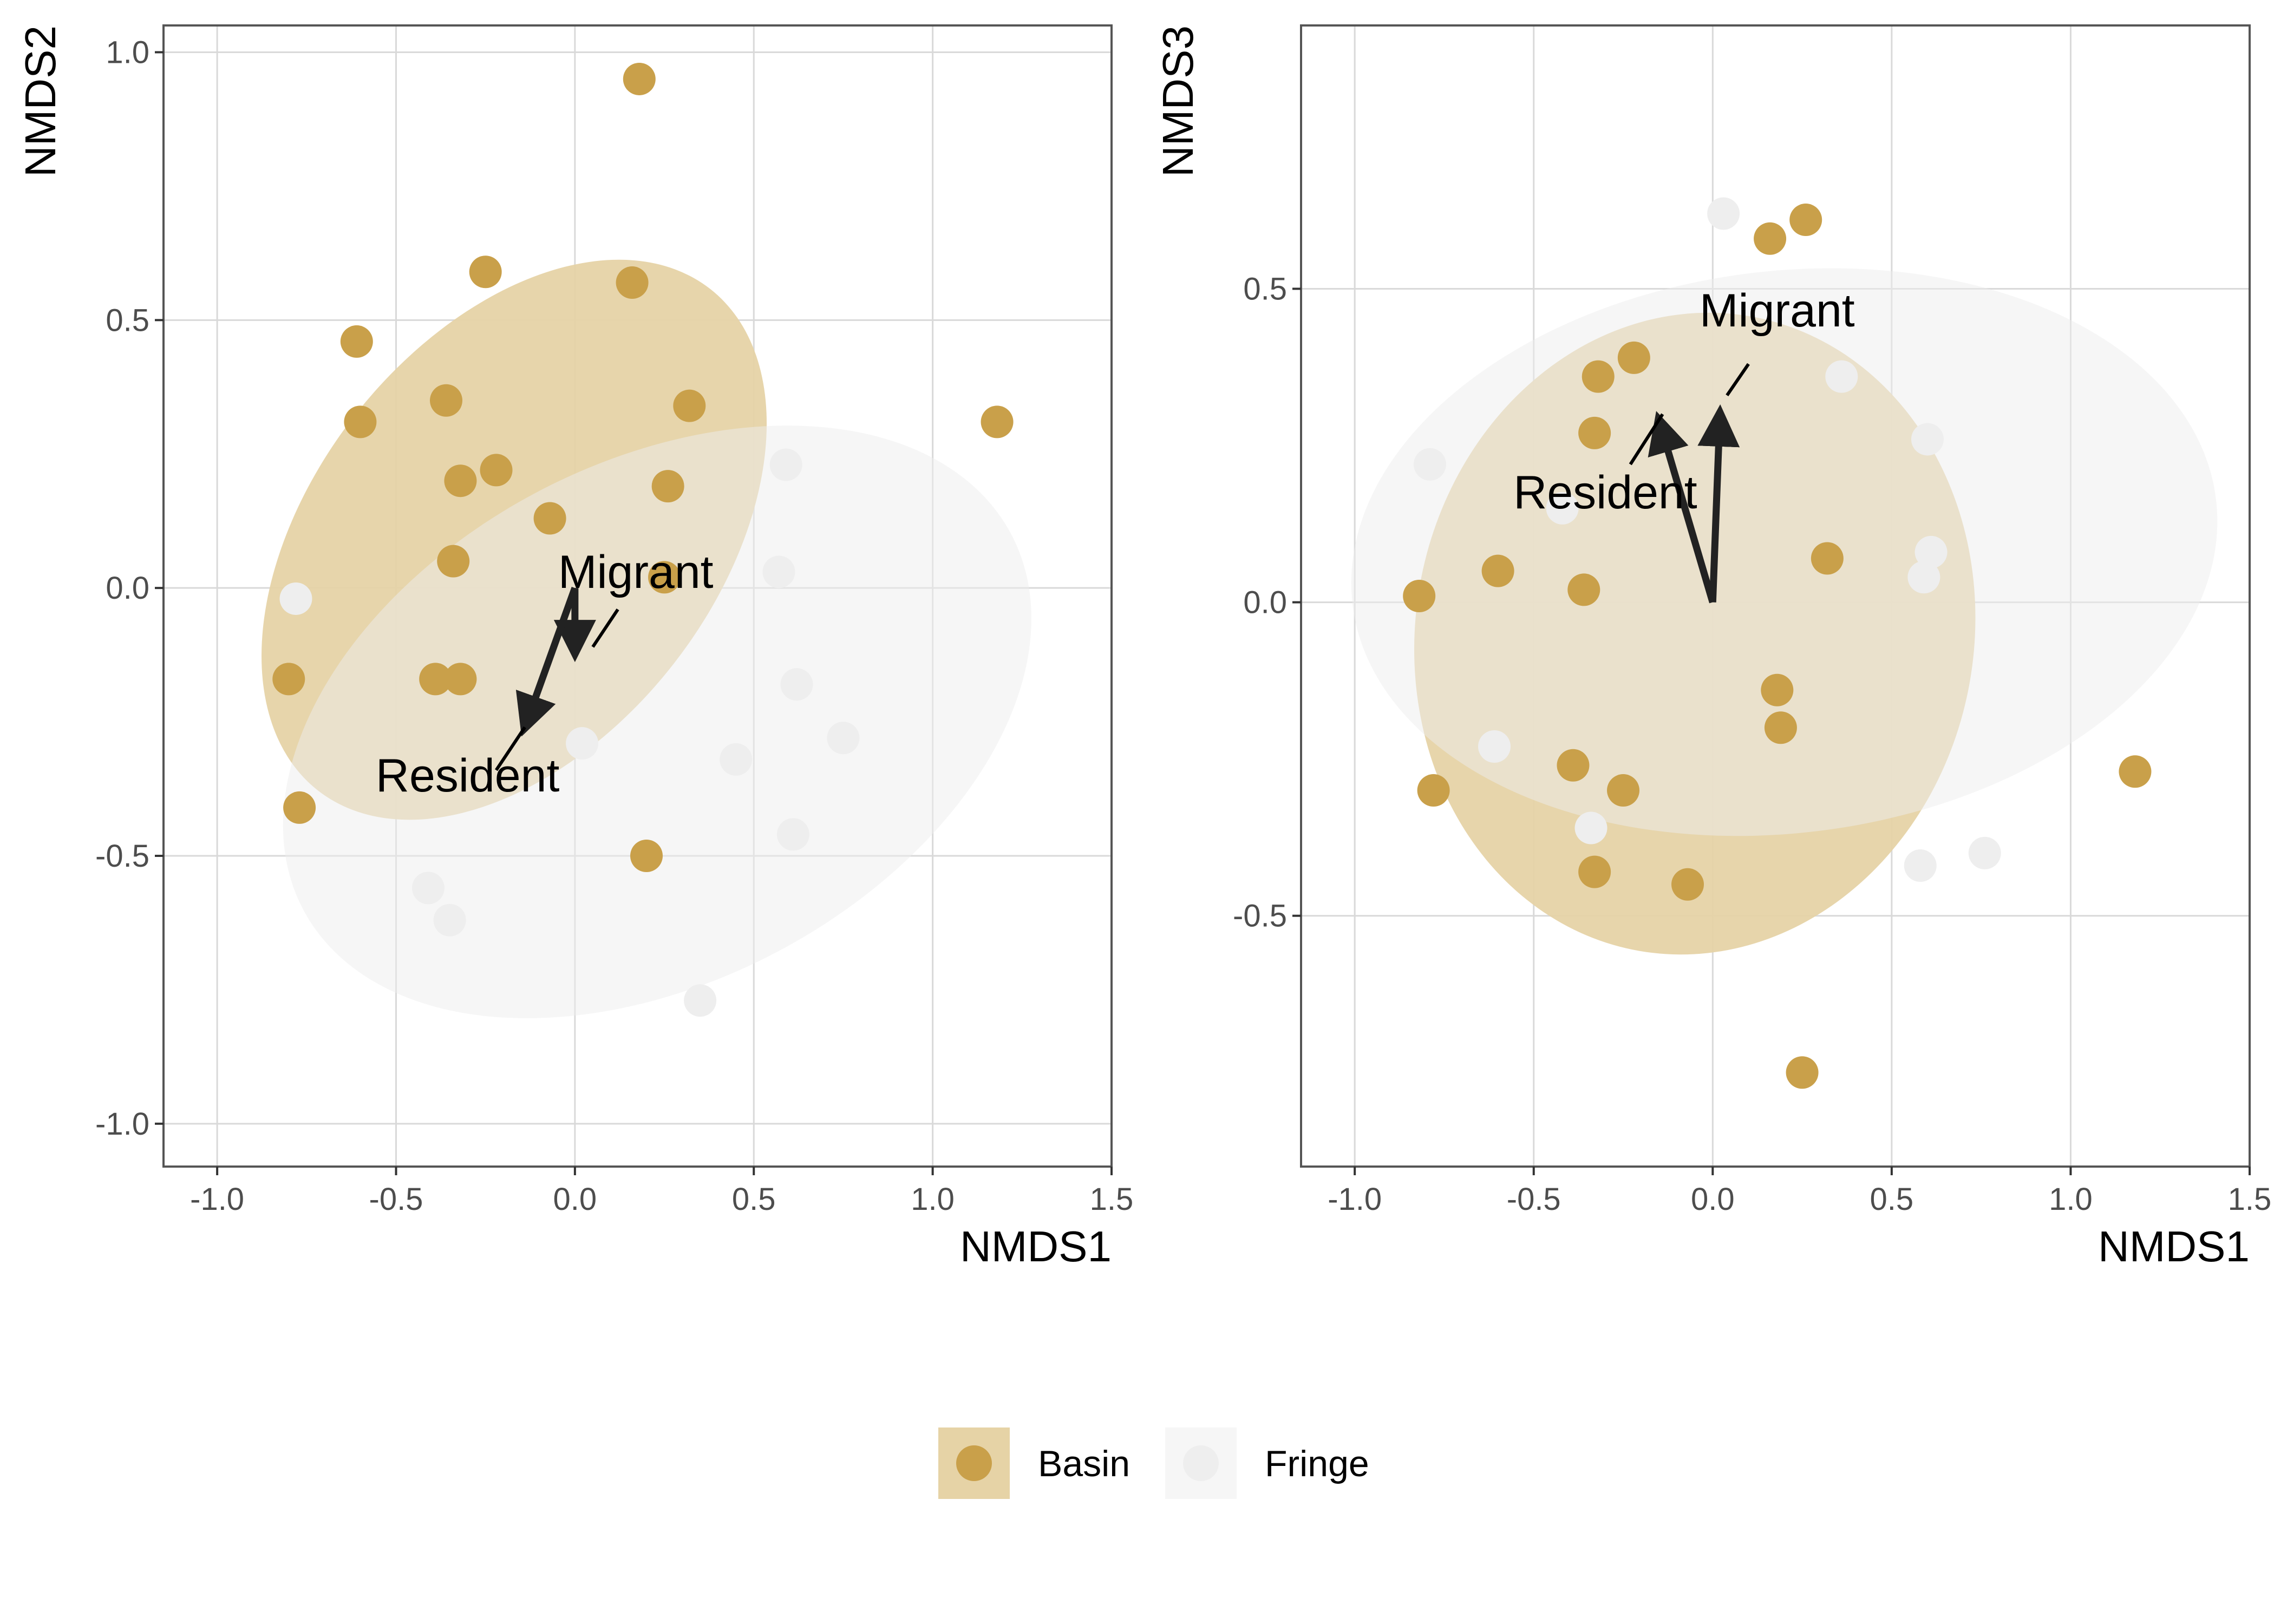 This screenshot has width=2274, height=1624. What do you see at coordinates (1084, 1464) in the screenshot?
I see `legend-label-basin: Basin` at bounding box center [1084, 1464].